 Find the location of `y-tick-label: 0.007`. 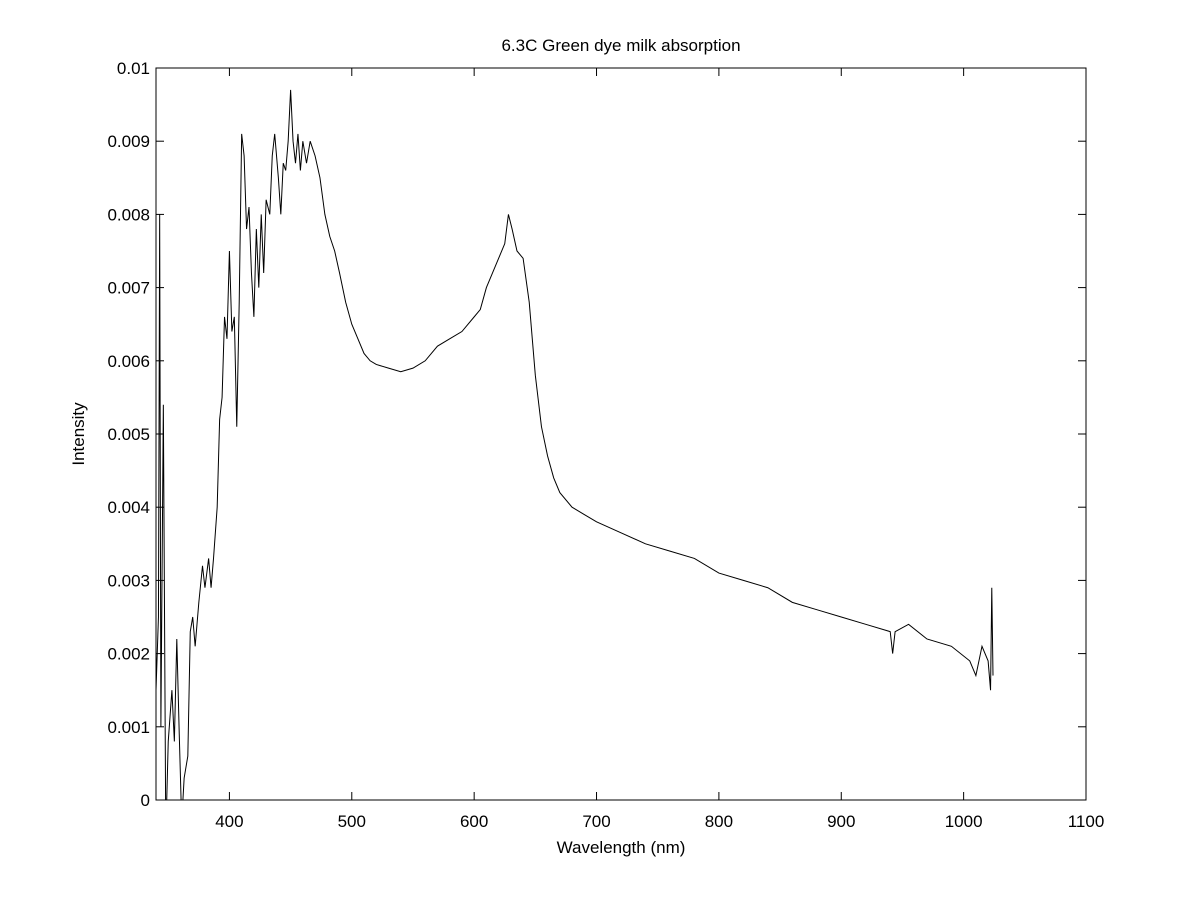

y-tick-label: 0.007 is located at coordinates (128, 288).